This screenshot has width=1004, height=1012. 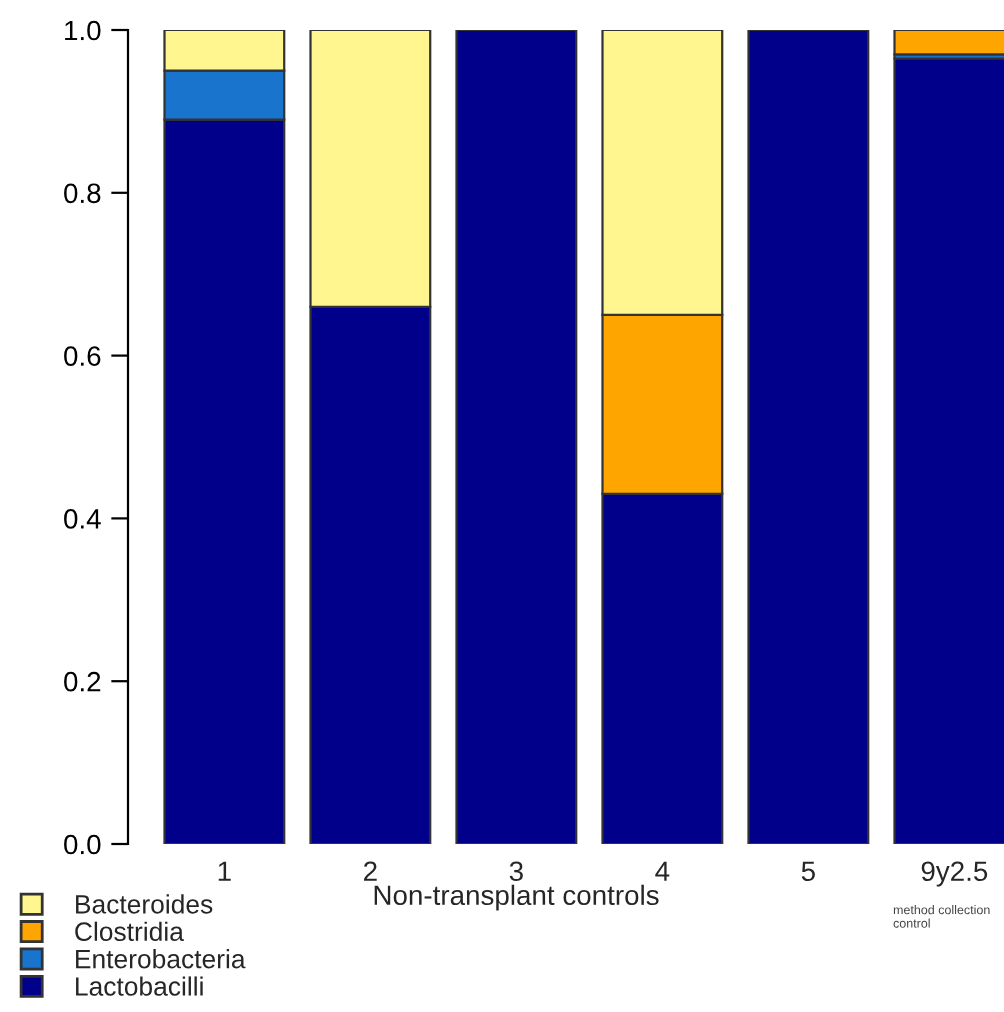 I want to click on legend-label: Lactobacilli, so click(x=139, y=986).